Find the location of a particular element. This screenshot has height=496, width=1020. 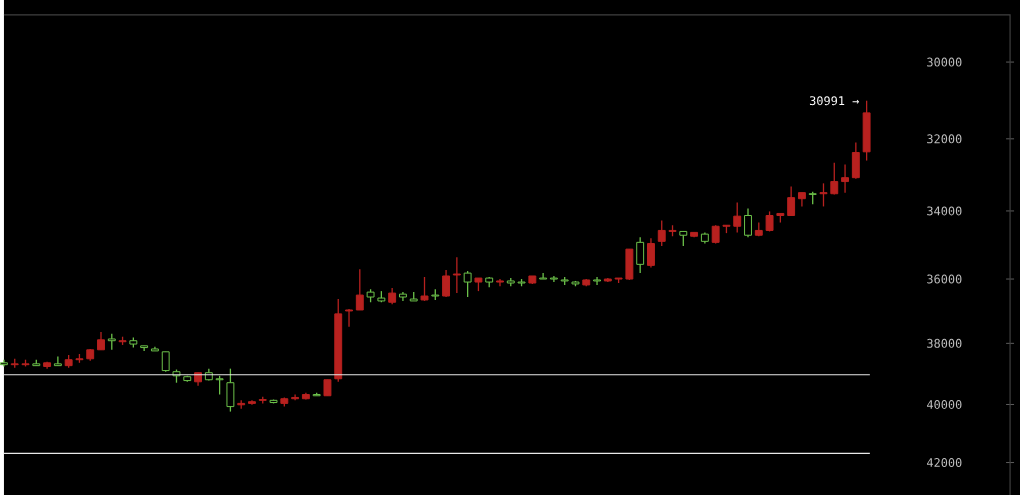

y-tick-label: 40000 is located at coordinates (944, 405).